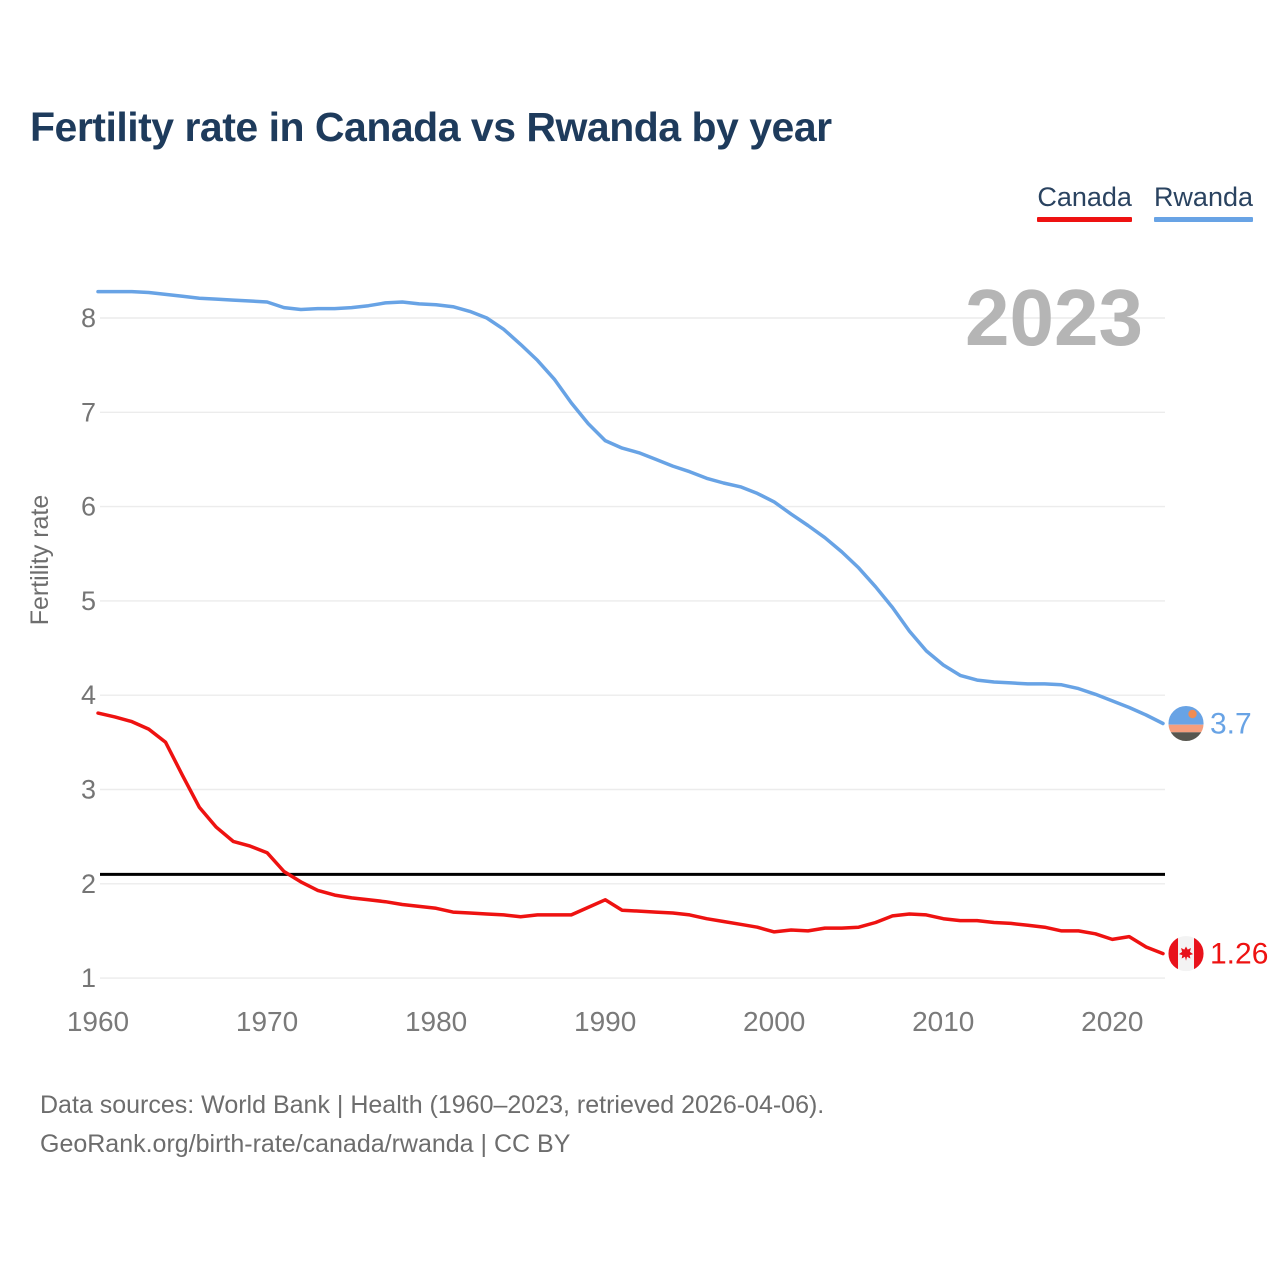 This screenshot has height=1280, width=1280. I want to click on legend-underline-canada, so click(1084, 219).